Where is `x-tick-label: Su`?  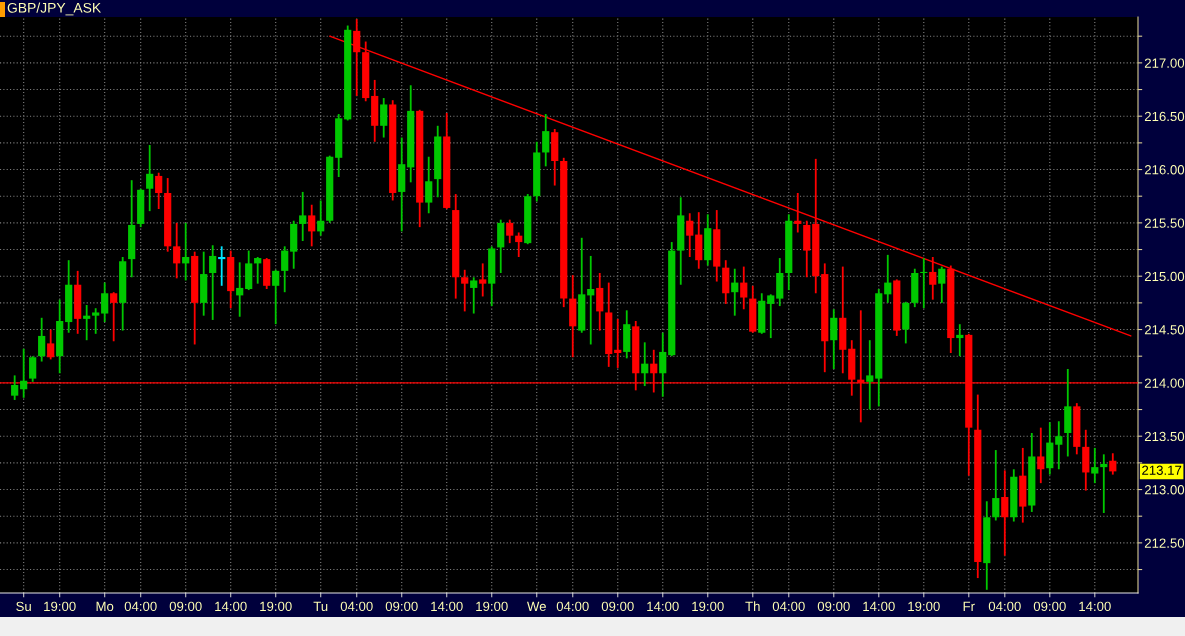
x-tick-label: Su is located at coordinates (23, 606).